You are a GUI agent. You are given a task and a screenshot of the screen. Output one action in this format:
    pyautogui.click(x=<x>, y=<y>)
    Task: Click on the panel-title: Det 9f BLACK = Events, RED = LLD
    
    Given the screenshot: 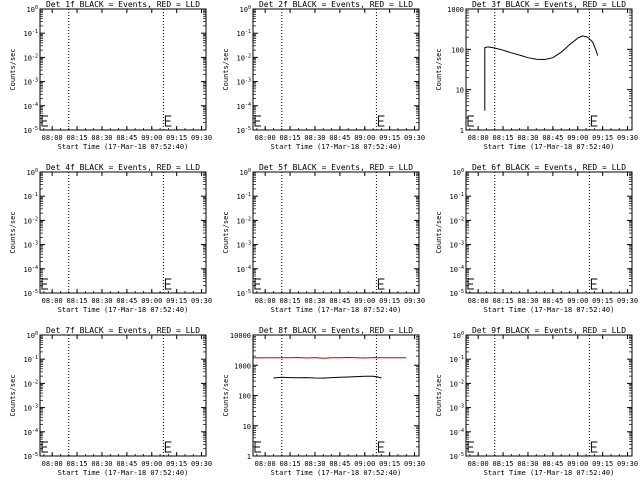 What is the action you would take?
    pyautogui.click(x=549, y=330)
    